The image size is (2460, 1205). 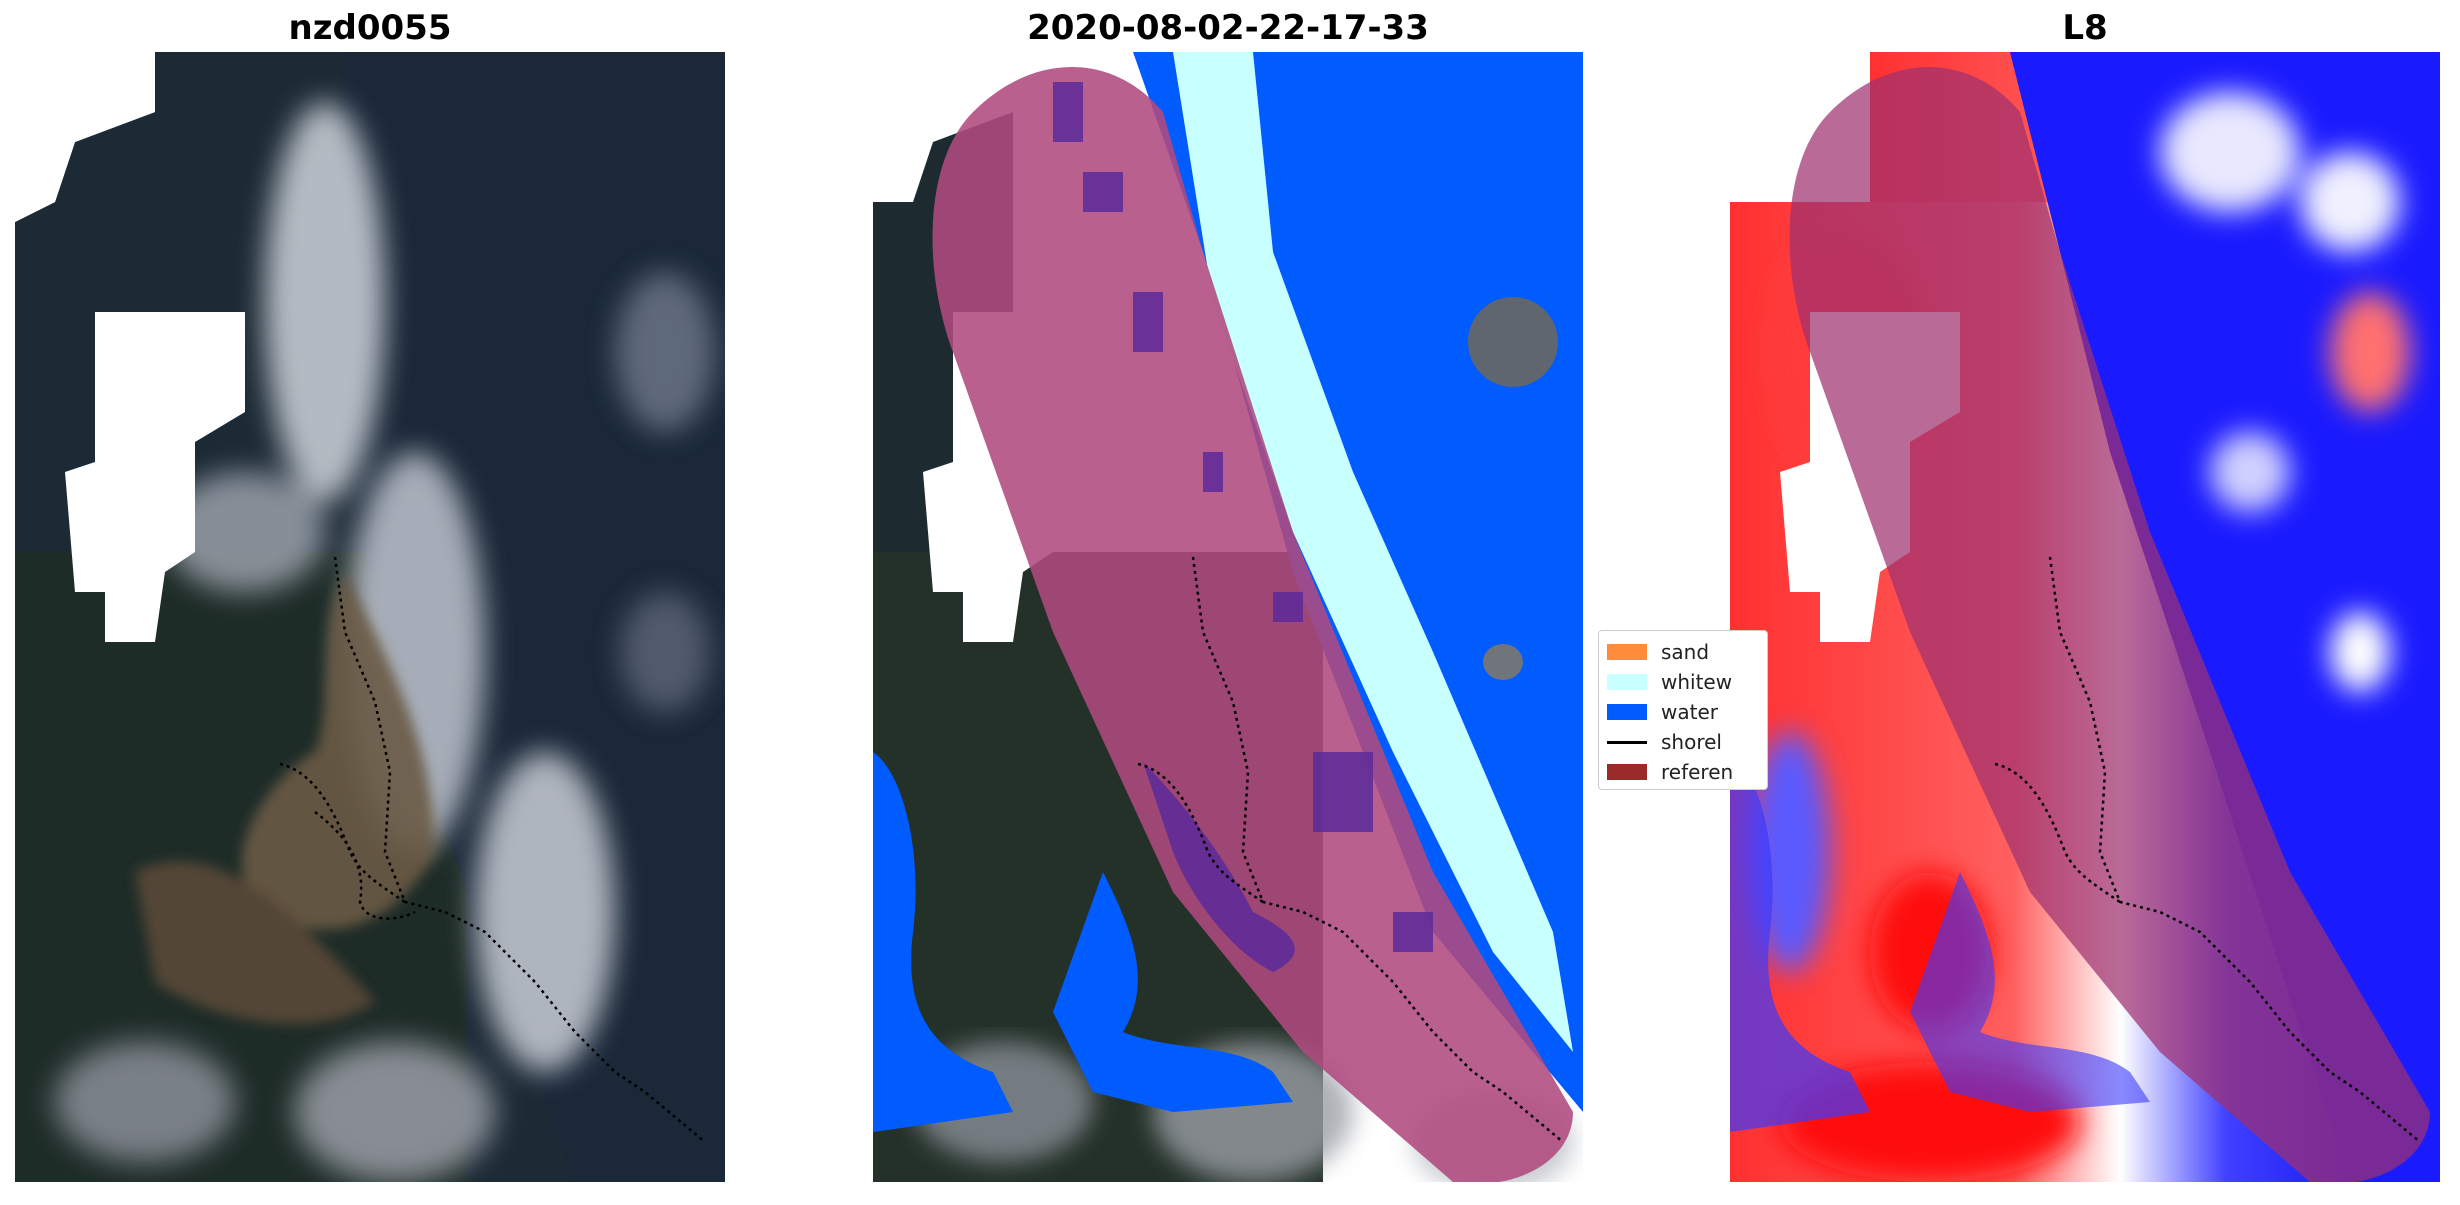 I want to click on legend-label: sand, so click(x=1685, y=652).